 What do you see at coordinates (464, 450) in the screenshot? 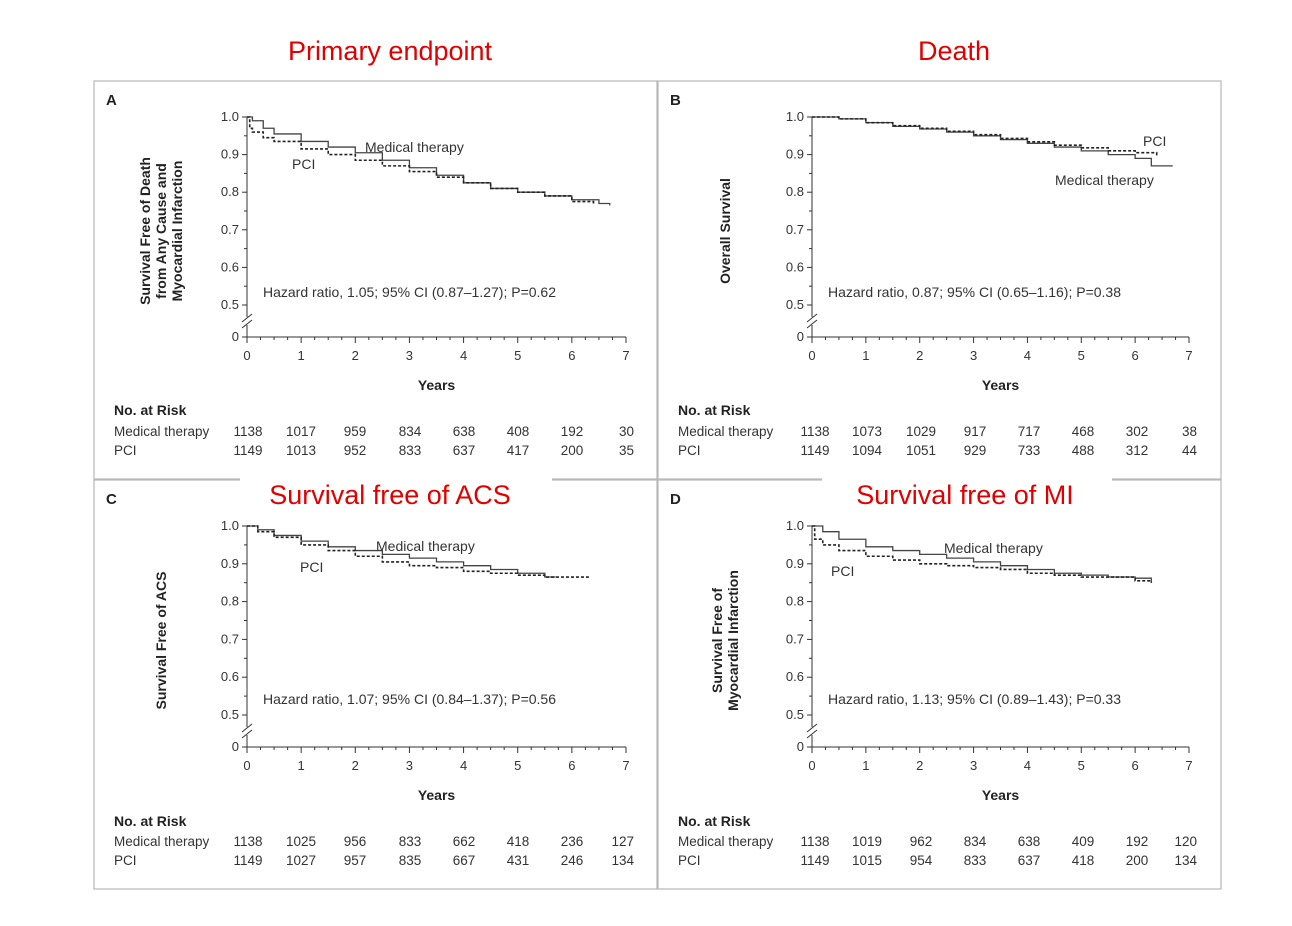
I see `risk-cell-a: 637` at bounding box center [464, 450].